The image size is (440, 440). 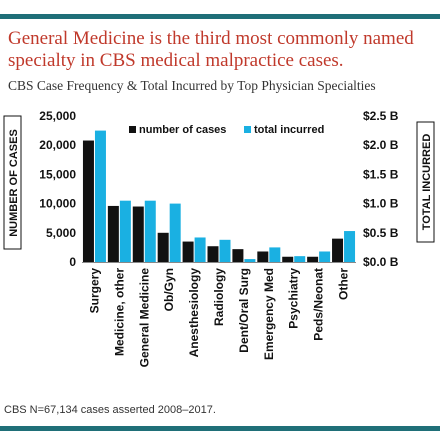 I want to click on x-tick-label: Dent/Oral Surg, so click(x=244, y=310).